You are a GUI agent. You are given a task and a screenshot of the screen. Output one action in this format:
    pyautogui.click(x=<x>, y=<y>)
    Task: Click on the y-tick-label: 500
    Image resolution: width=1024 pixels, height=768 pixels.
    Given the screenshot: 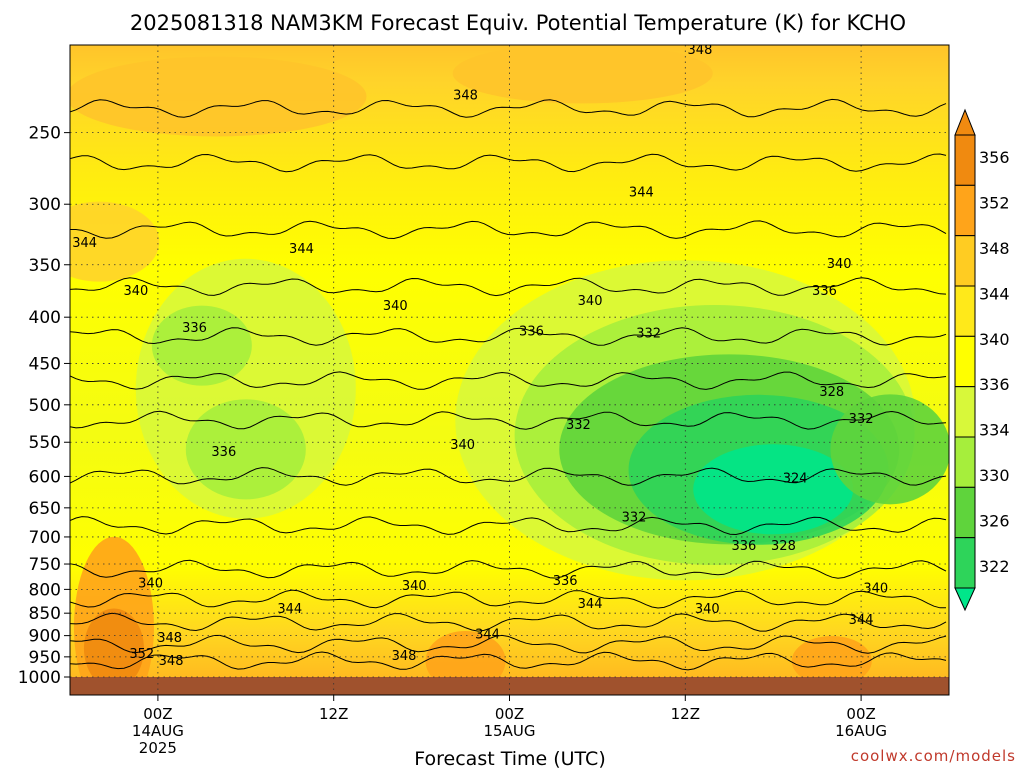 What is the action you would take?
    pyautogui.click(x=45, y=406)
    